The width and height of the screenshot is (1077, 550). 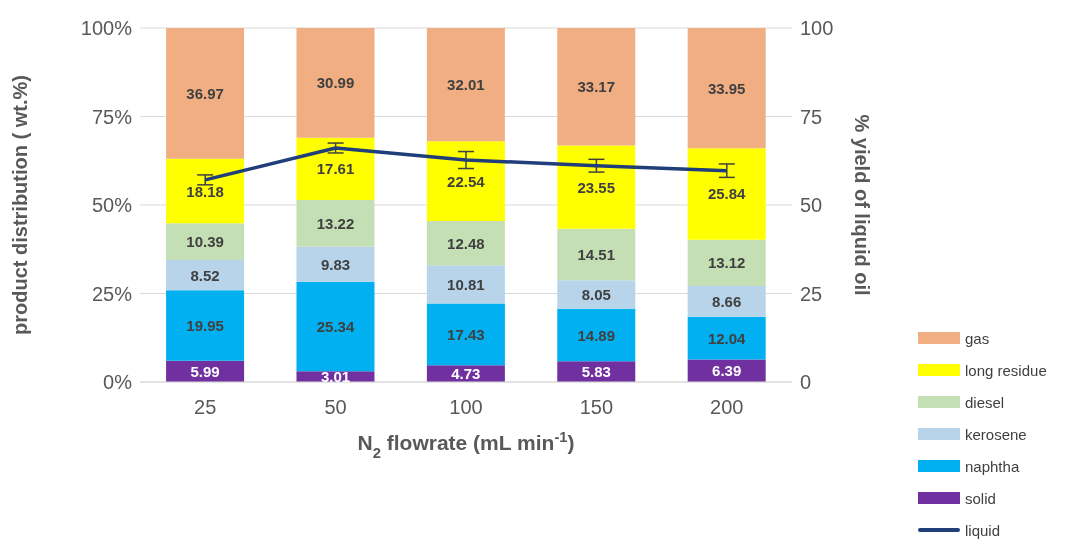 What do you see at coordinates (205, 407) in the screenshot?
I see `x-tick-label: 25` at bounding box center [205, 407].